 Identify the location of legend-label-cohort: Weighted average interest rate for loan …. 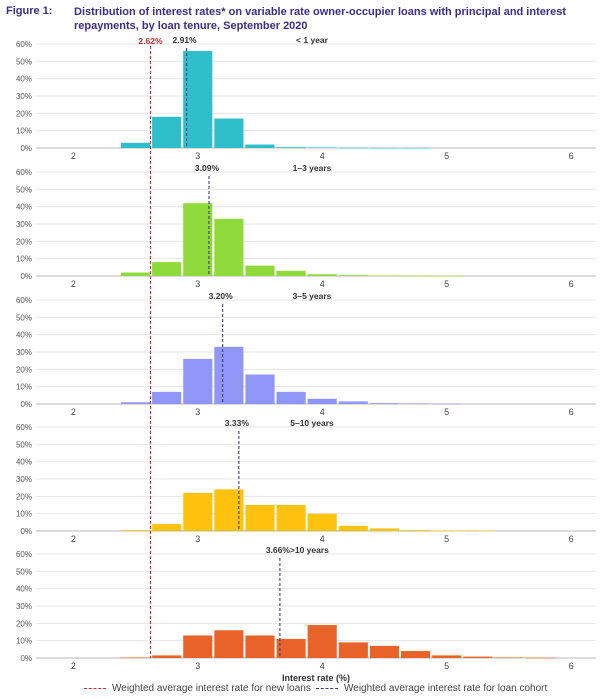
(446, 688).